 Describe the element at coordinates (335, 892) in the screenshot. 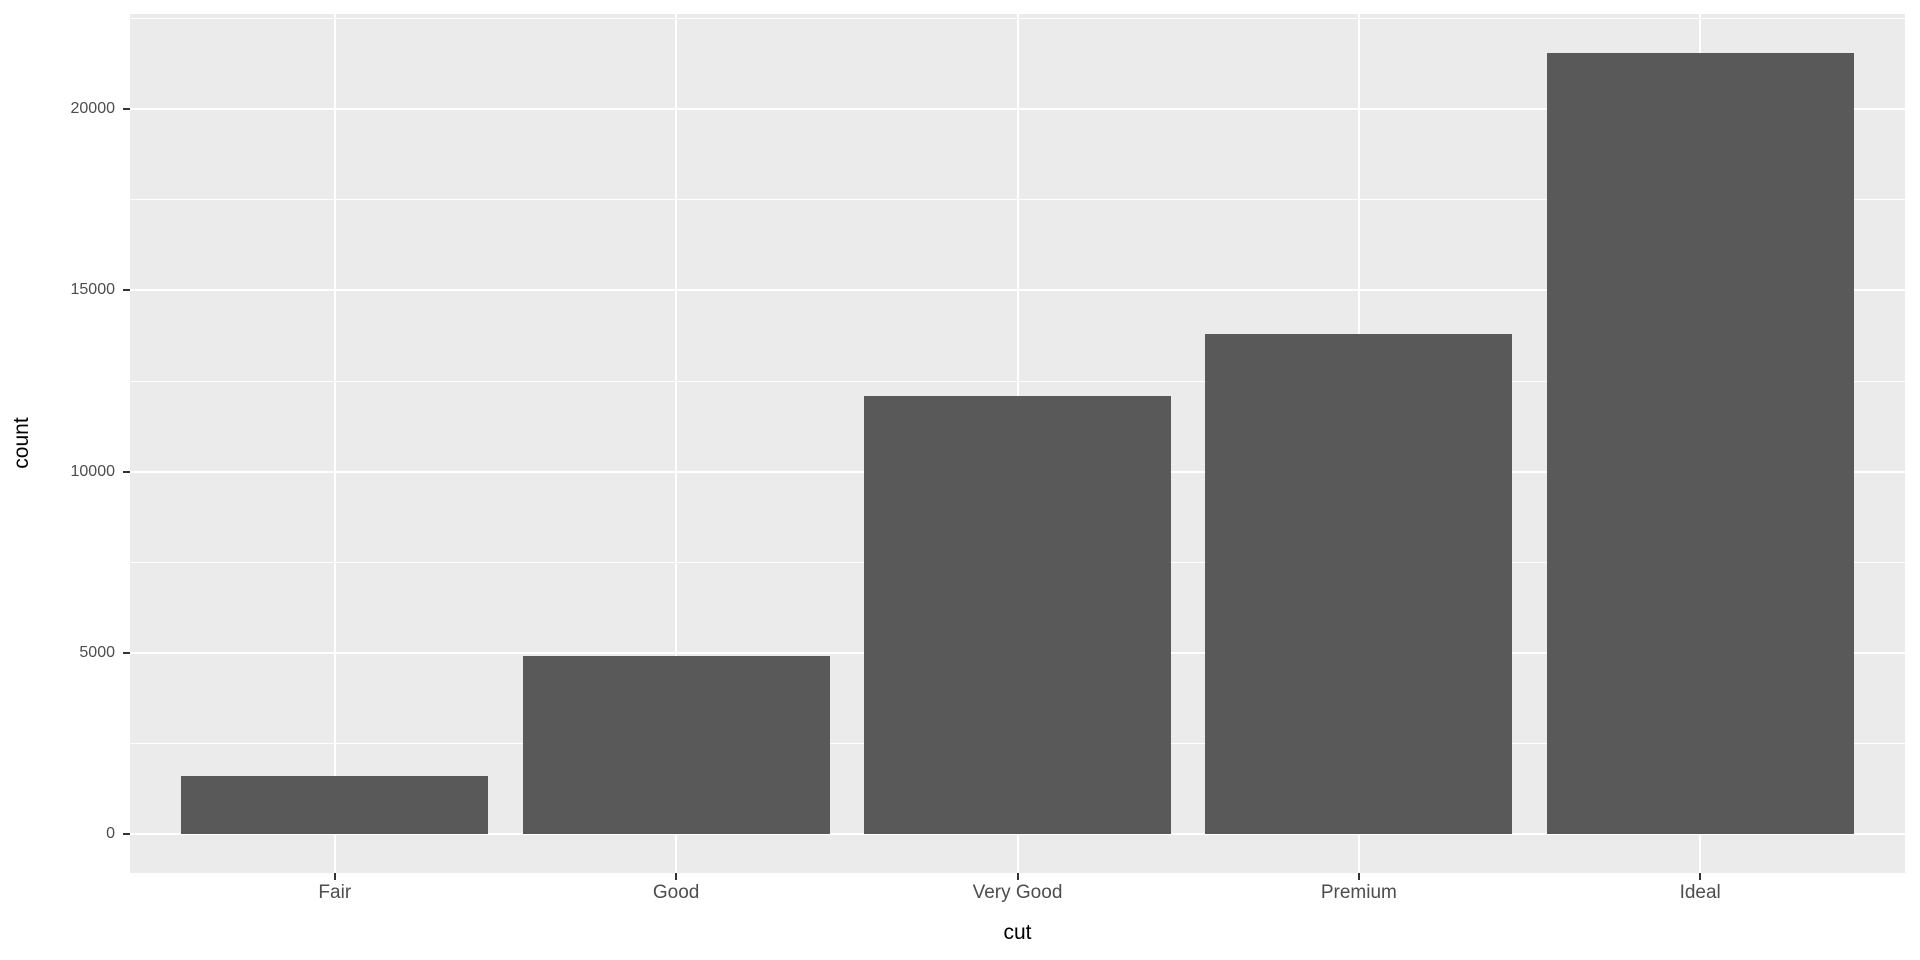

I see `x-tick-label: Fair` at that location.